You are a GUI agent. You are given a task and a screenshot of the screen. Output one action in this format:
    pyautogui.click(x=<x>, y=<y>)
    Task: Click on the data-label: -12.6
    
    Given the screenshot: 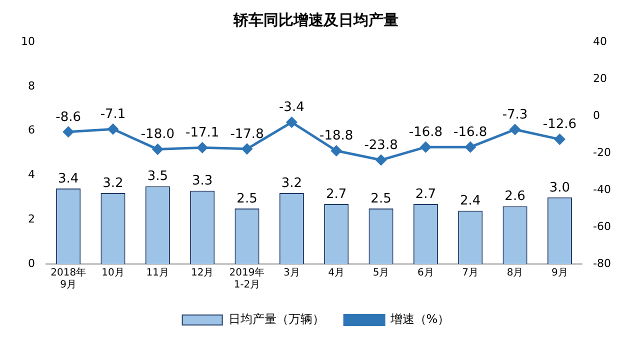 What is the action you would take?
    pyautogui.click(x=559, y=124)
    